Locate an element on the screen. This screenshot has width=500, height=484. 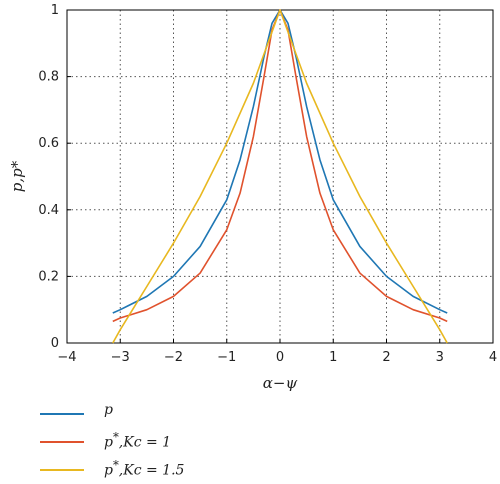
legend-label-kc-1-5-rest: ,Kc = 1.5 is located at coordinates (151, 470).